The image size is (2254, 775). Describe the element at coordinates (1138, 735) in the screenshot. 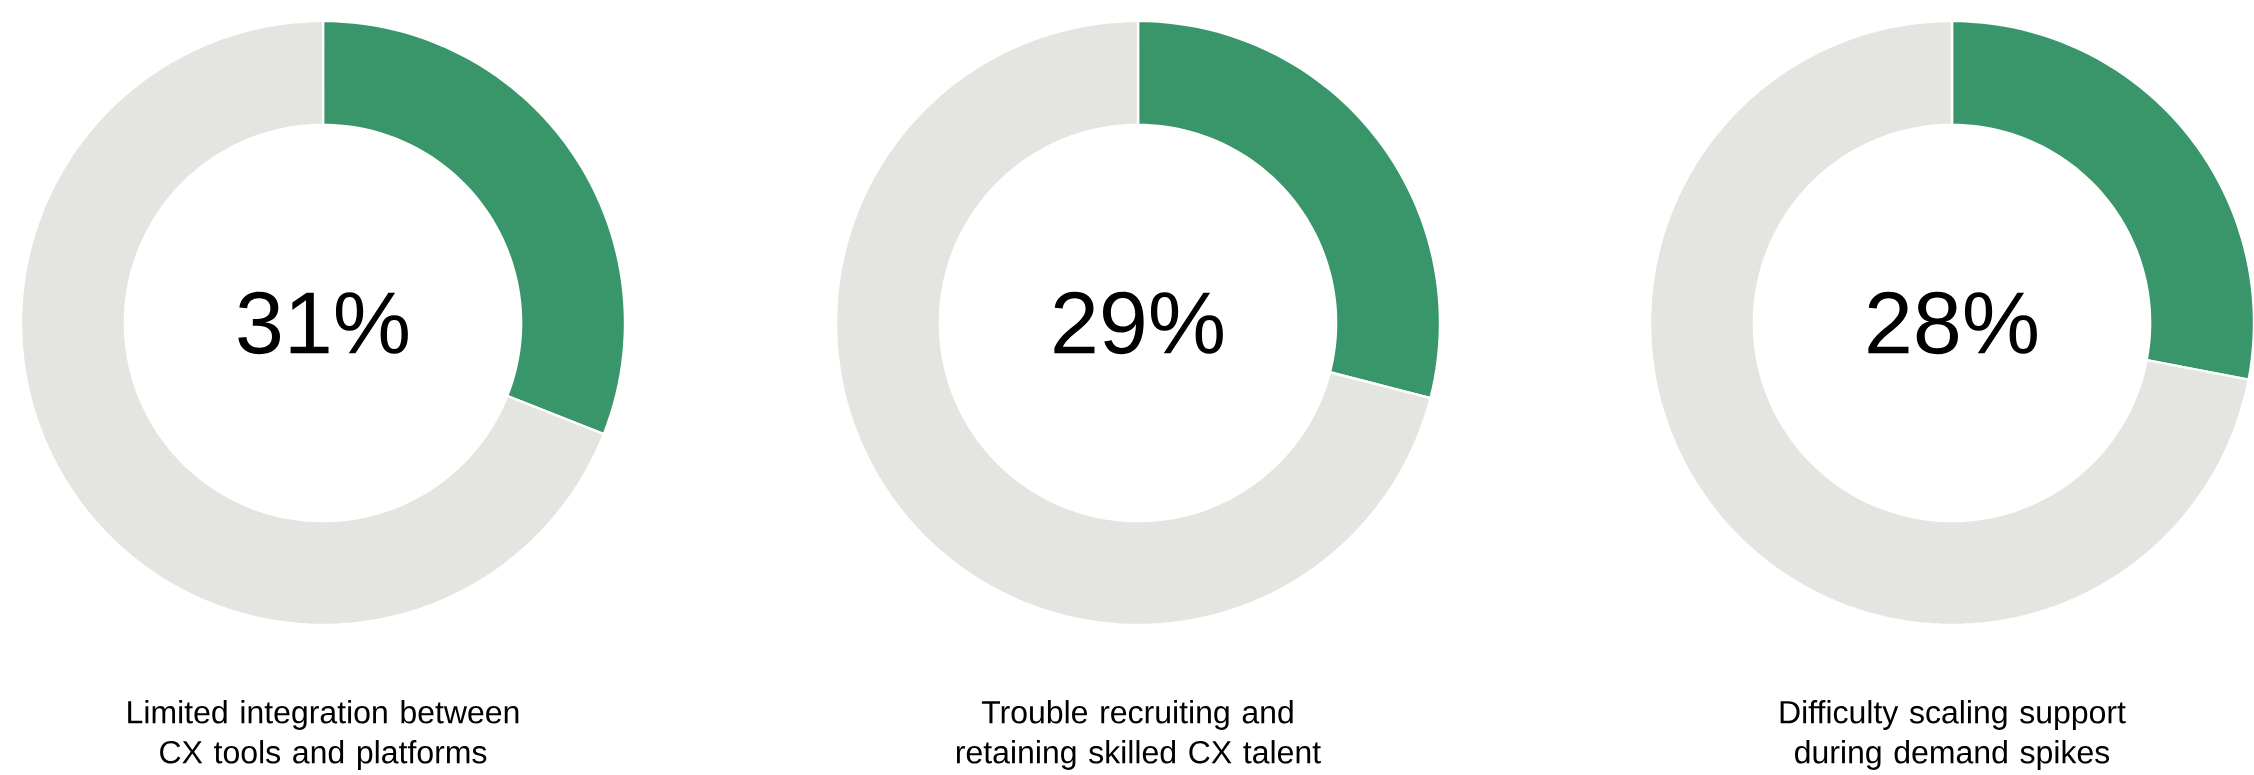

I see `text: Trouble recruiting and retaining skilled CX talent` at that location.